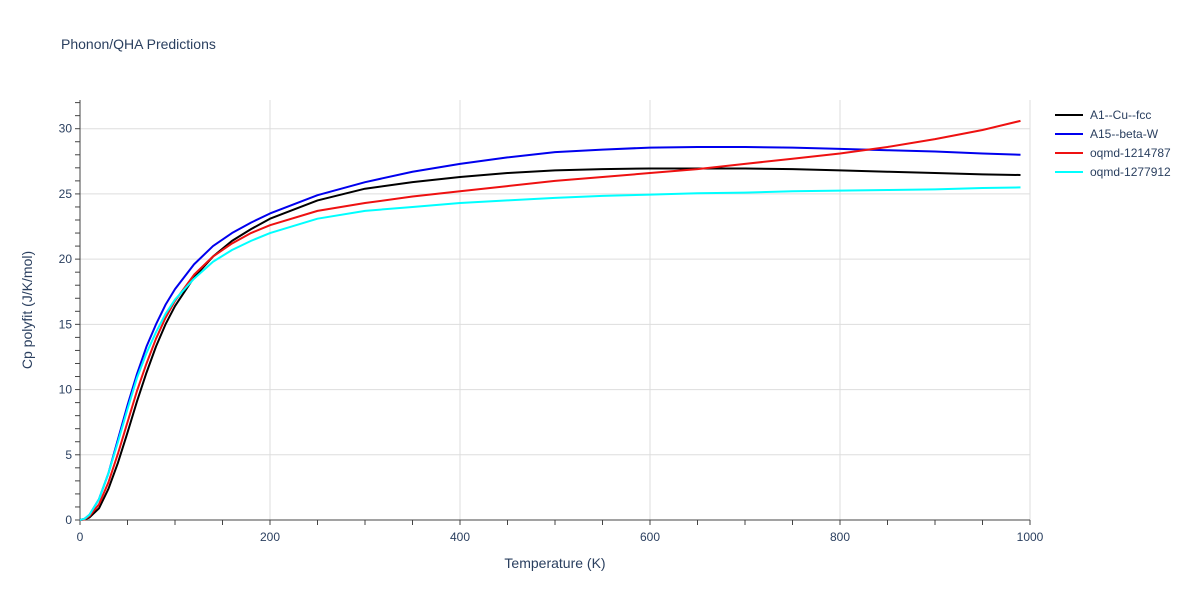 The width and height of the screenshot is (1200, 600). I want to click on x-tick-label: 600, so click(650, 537).